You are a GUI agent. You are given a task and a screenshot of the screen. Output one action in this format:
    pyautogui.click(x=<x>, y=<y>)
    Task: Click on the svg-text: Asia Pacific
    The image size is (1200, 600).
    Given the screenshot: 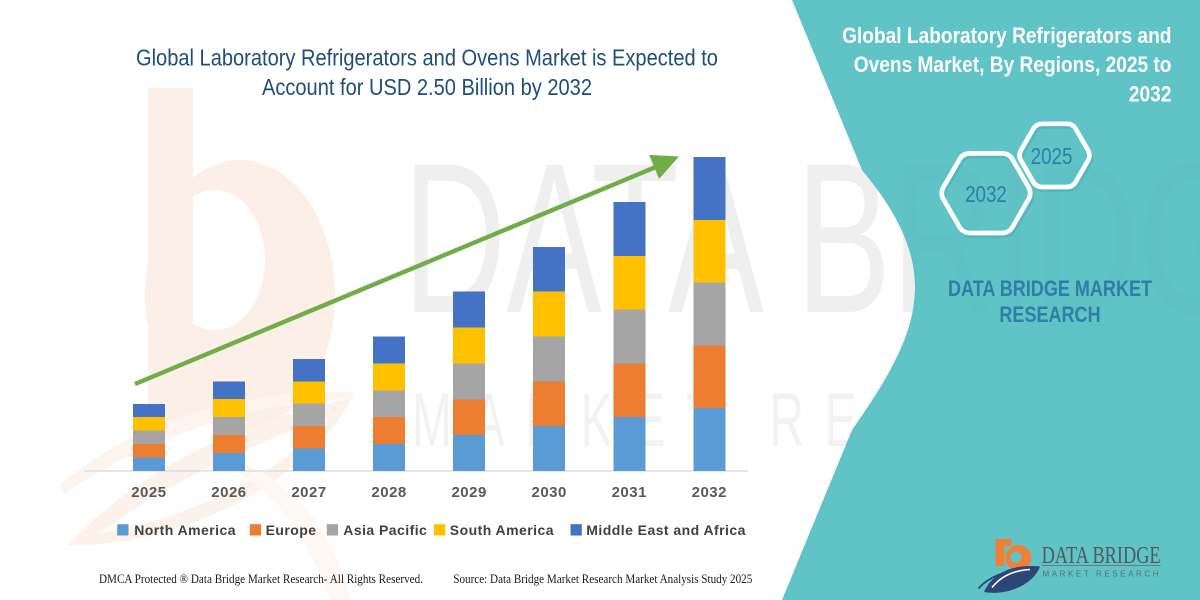 What is the action you would take?
    pyautogui.click(x=385, y=530)
    